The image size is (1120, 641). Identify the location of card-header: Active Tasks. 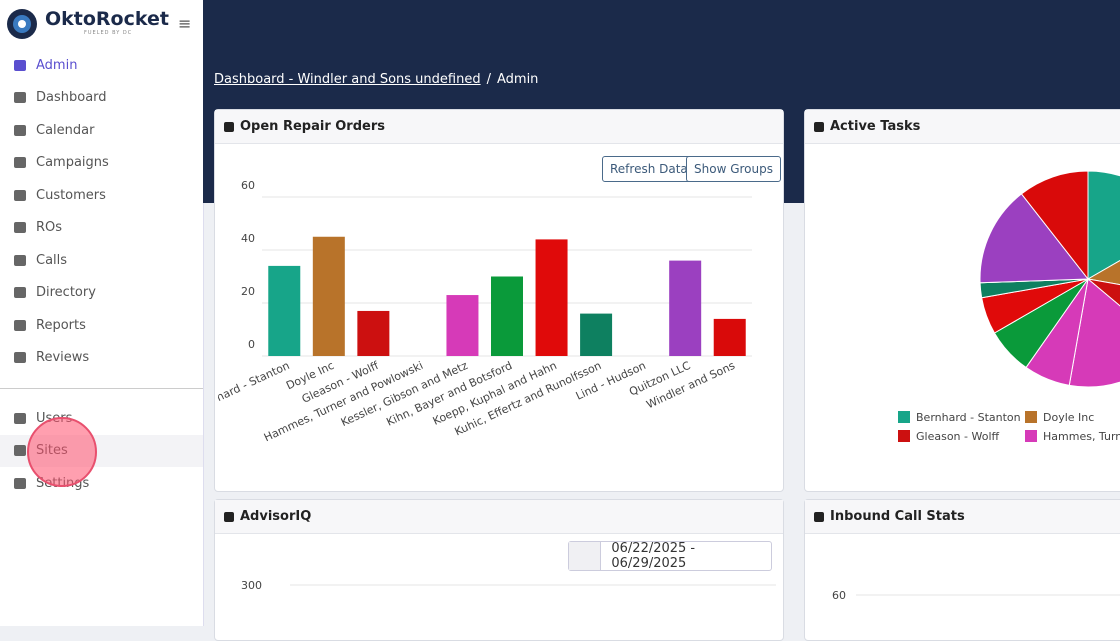
(962, 127).